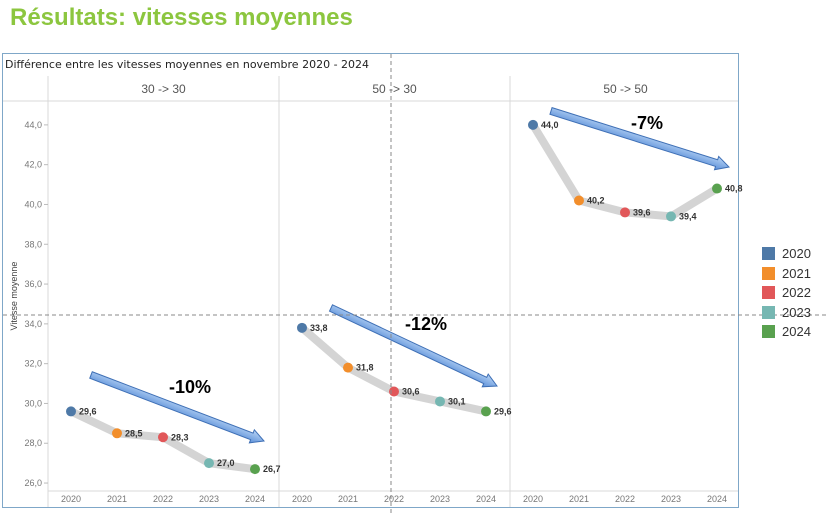 The height and width of the screenshot is (513, 826). What do you see at coordinates (796, 253) in the screenshot?
I see `legend-label: 2020` at bounding box center [796, 253].